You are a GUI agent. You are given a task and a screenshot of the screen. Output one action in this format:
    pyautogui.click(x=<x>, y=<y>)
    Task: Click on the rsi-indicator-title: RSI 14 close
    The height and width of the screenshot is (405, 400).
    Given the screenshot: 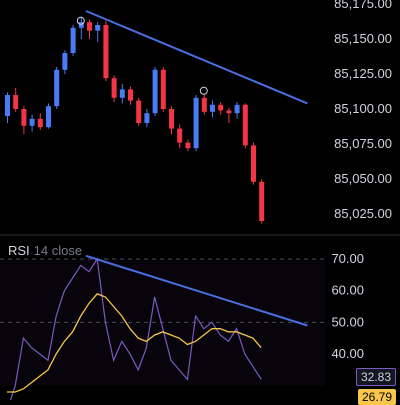 What is the action you would take?
    pyautogui.click(x=45, y=250)
    